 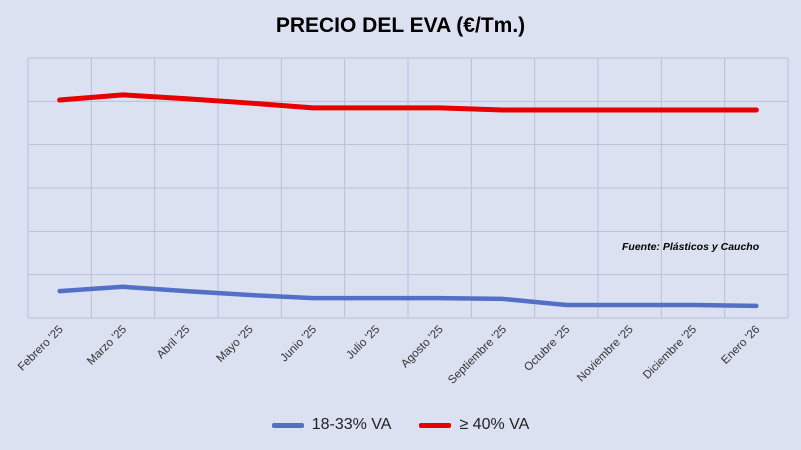 What do you see at coordinates (605, 354) in the screenshot?
I see `x-tick-label: Noviembre '25` at bounding box center [605, 354].